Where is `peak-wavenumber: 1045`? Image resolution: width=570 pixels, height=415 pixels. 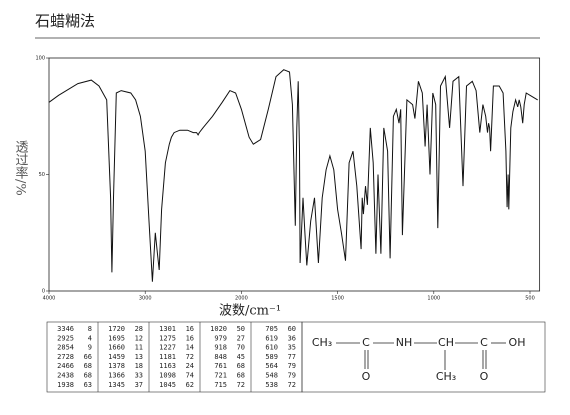
peak-wavenumber: 1045 is located at coordinates (167, 385).